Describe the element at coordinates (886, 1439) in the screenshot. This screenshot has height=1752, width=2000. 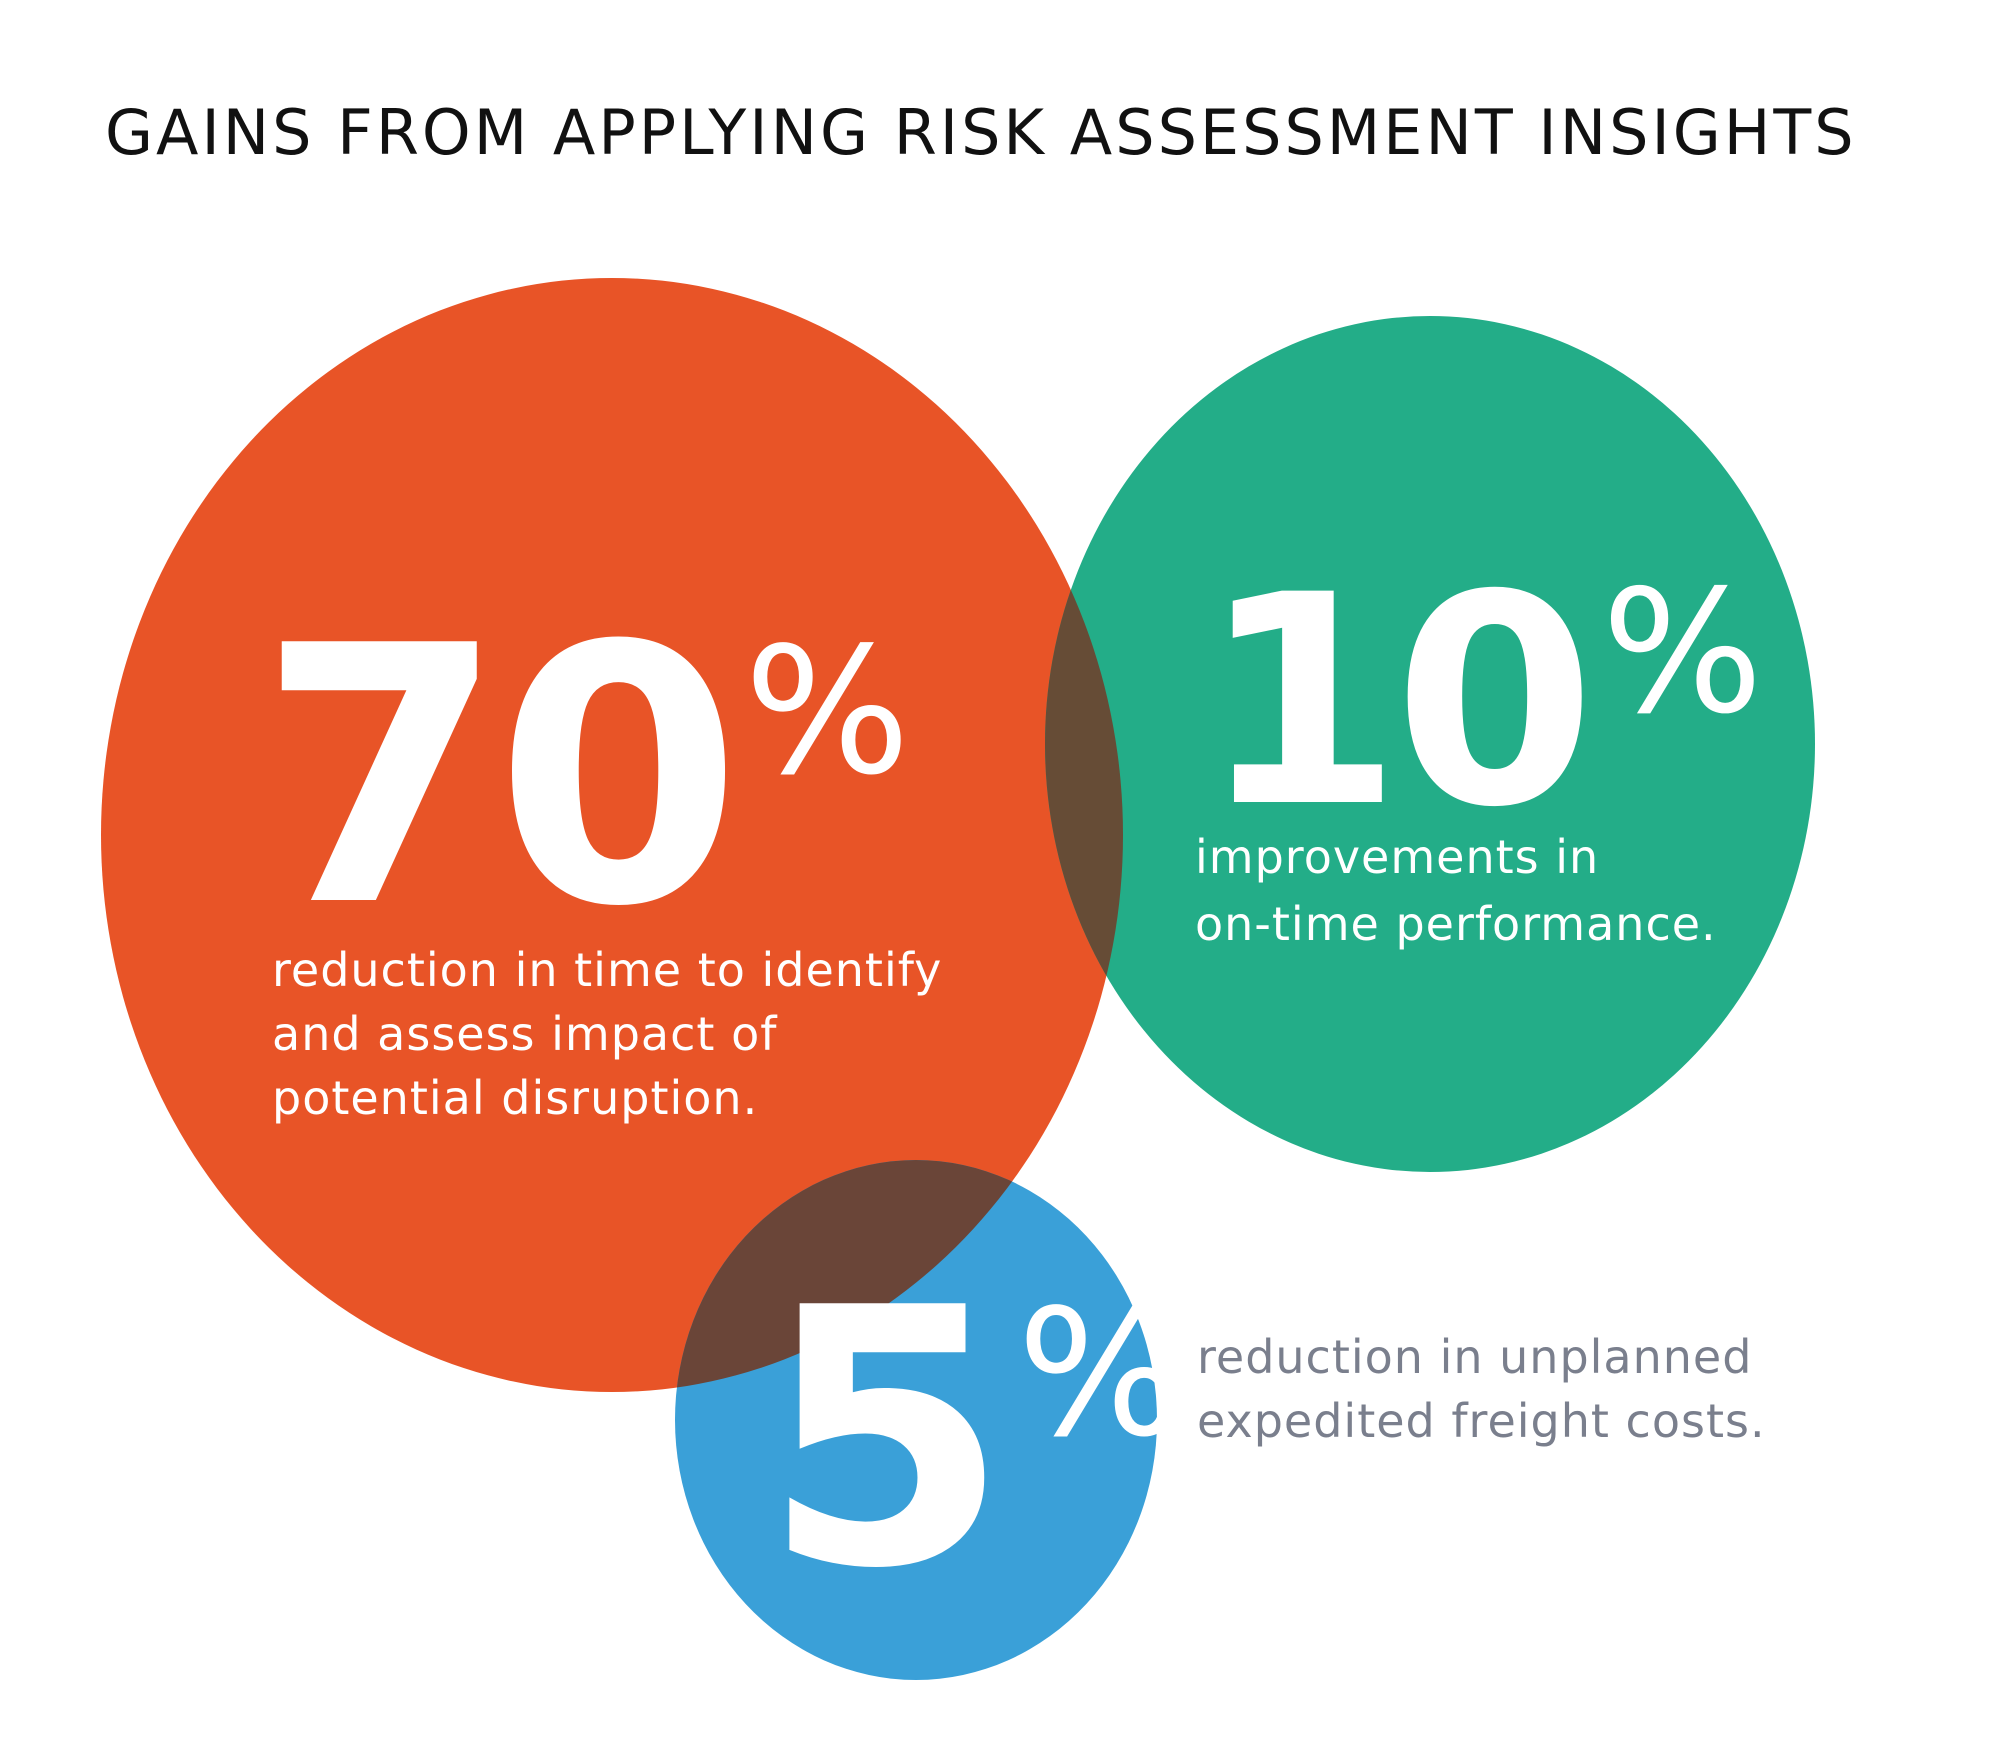
I see `stat-value-number: 5` at that location.